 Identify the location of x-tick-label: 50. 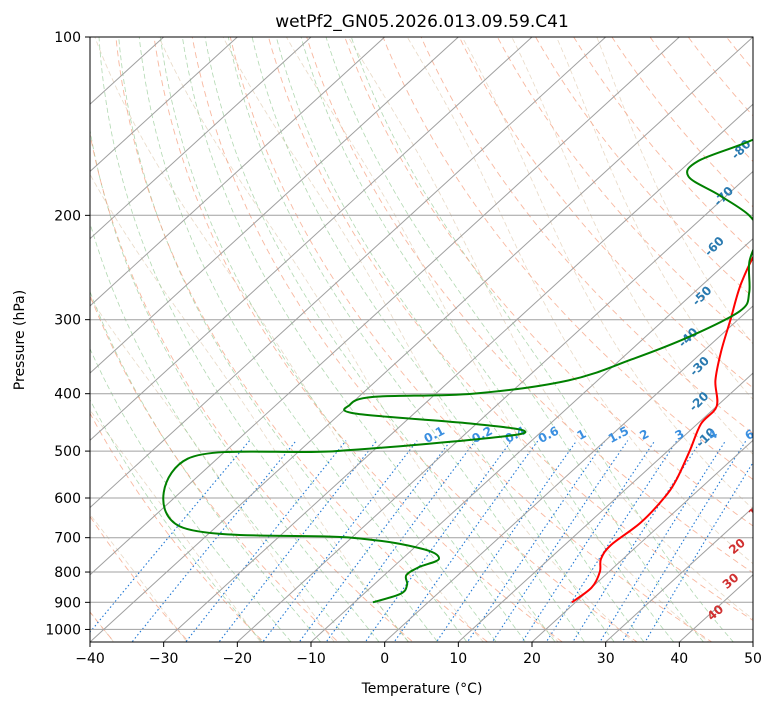
(753, 659).